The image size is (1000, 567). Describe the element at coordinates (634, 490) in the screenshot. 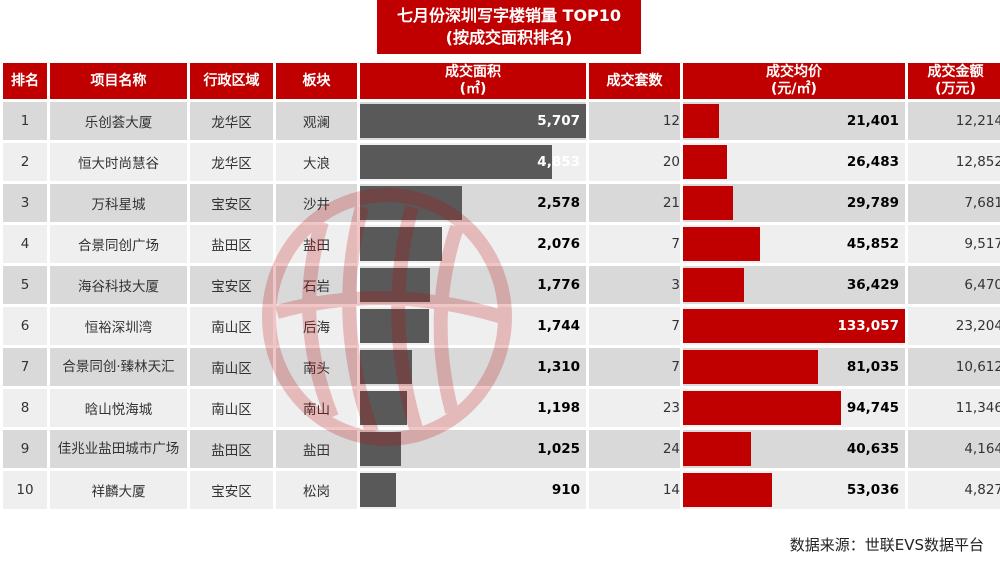

I see `units-cell: 14` at that location.